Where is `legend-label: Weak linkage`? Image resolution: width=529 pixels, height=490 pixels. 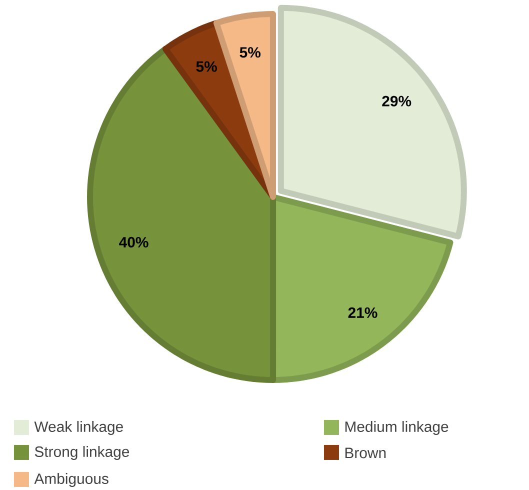 legend-label: Weak linkage is located at coordinates (78, 428).